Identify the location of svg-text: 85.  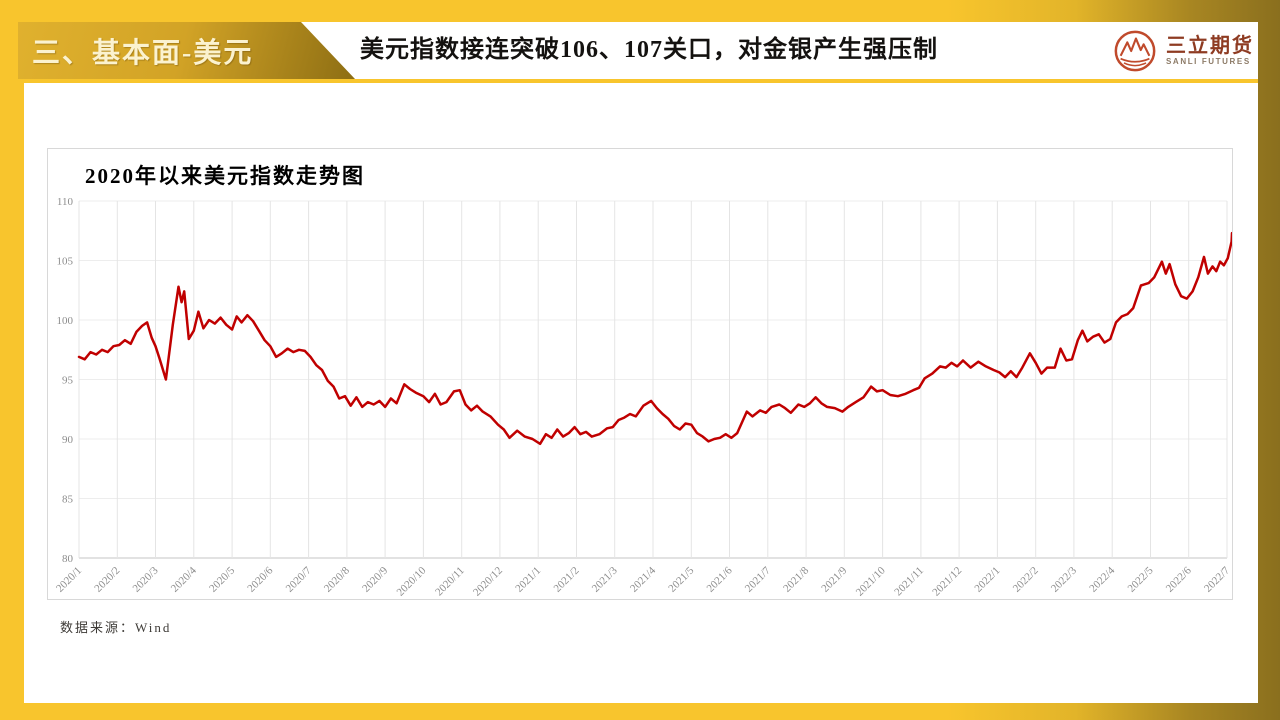
(68, 500).